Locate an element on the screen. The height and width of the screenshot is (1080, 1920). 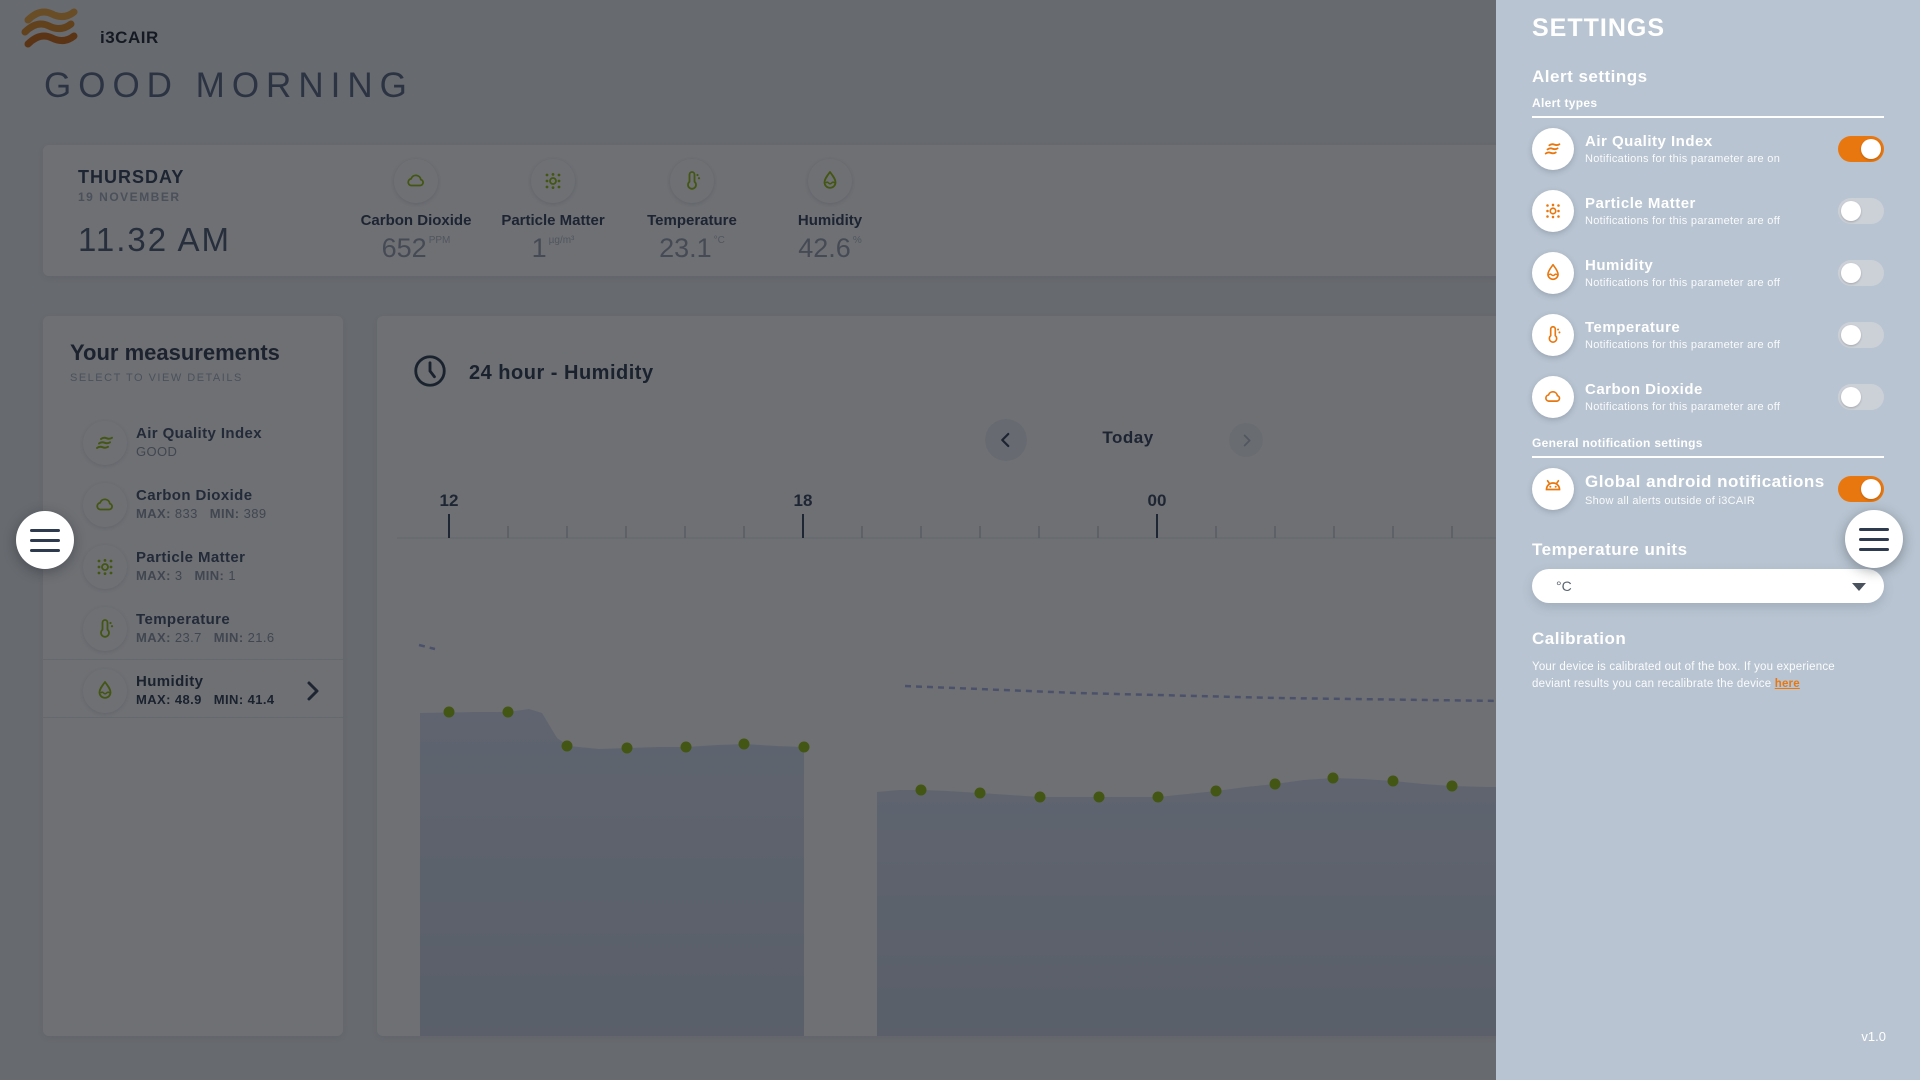
temperature-unit-select: °C is located at coordinates (1708, 586).